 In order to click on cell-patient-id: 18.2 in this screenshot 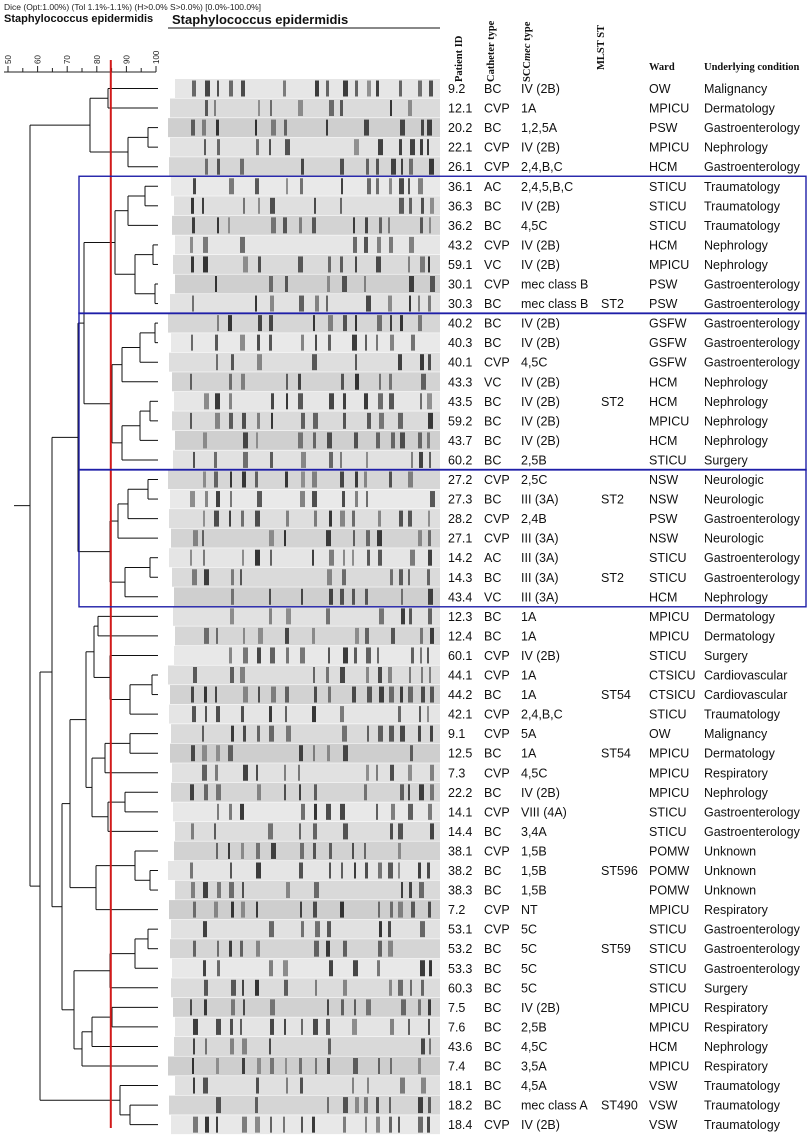, I will do `click(460, 1106)`.